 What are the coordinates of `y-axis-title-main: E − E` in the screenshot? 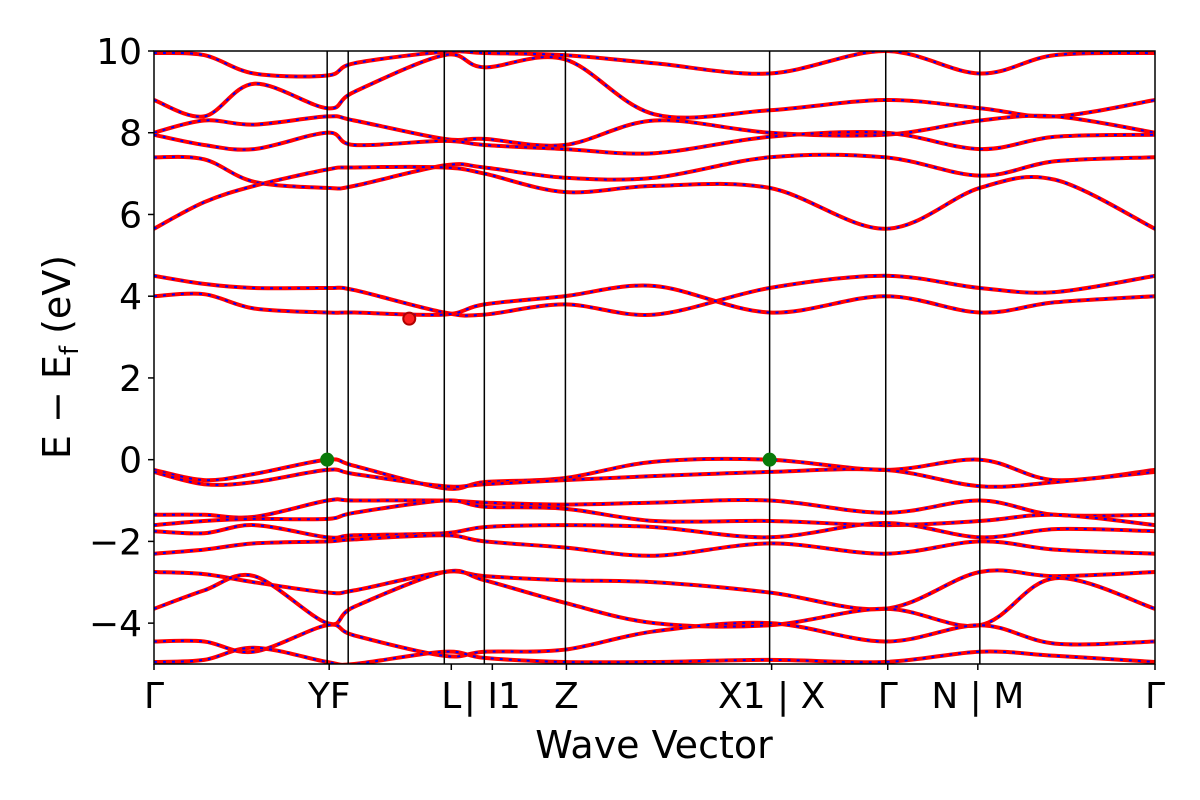 It's located at (57, 407).